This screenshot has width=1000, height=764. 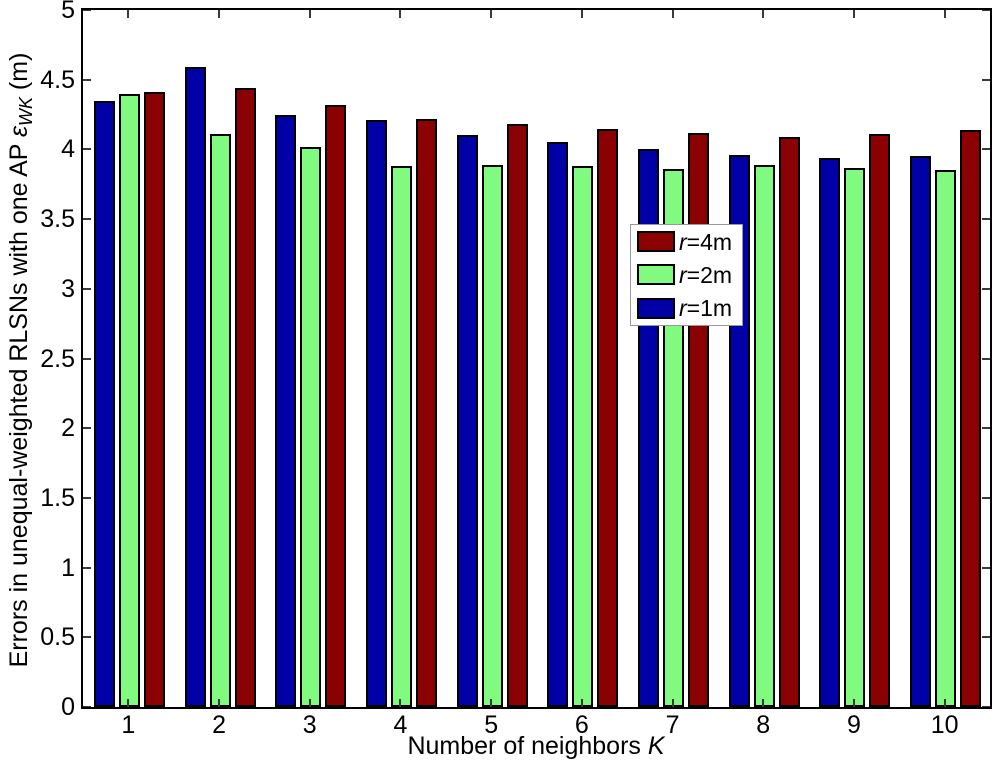 I want to click on x-tick-label: 10, so click(x=944, y=725).